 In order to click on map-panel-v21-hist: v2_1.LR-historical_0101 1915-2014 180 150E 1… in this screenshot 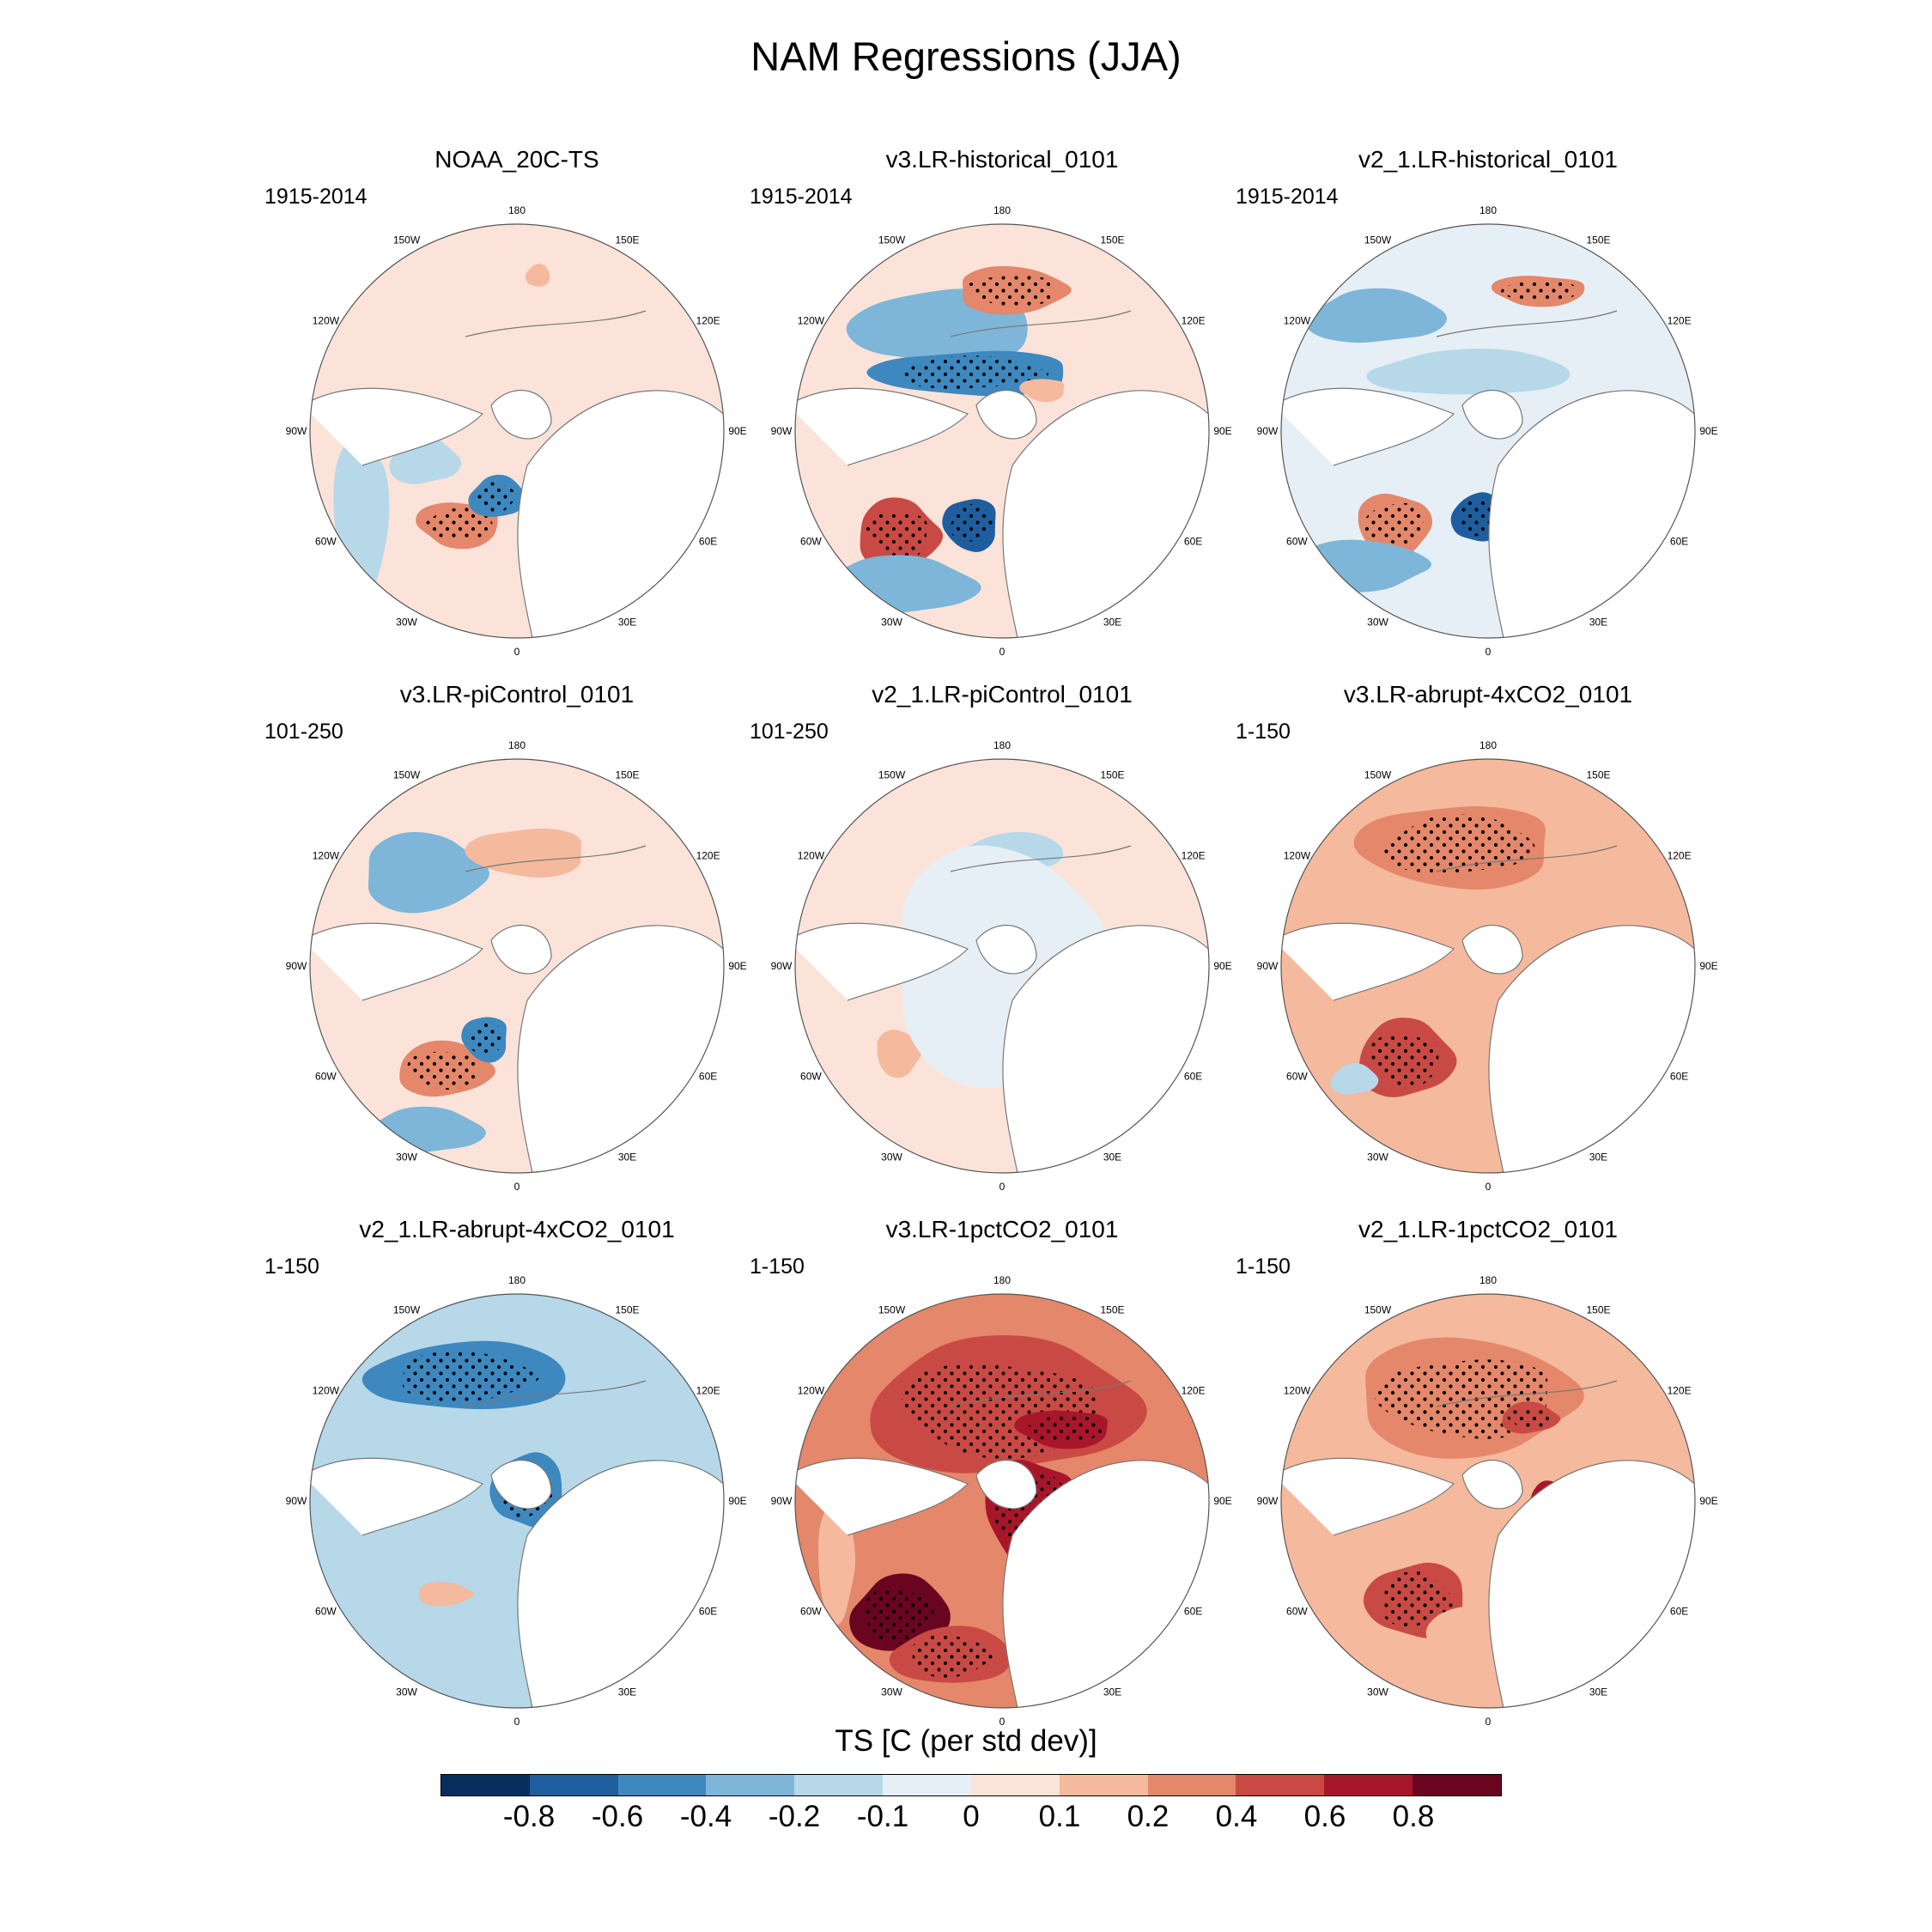, I will do `click(1482, 409)`.